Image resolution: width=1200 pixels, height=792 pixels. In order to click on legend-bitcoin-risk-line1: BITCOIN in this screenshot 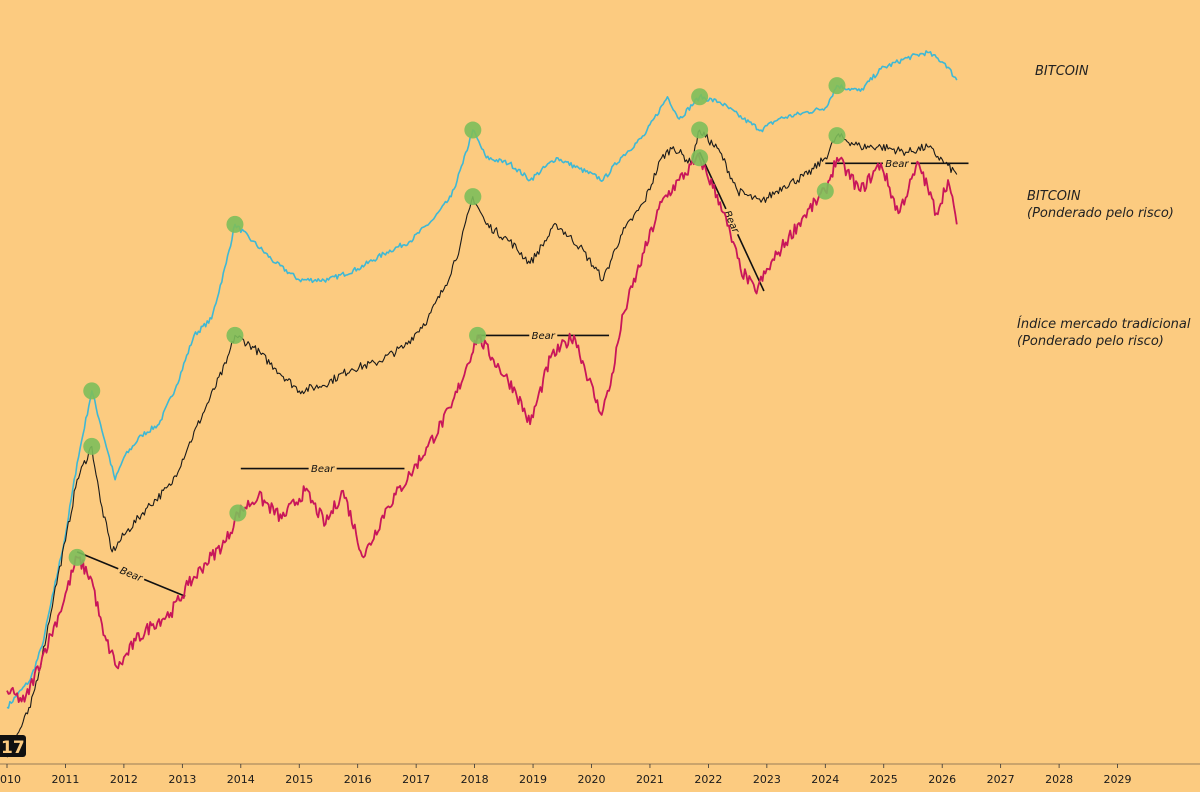, I will do `click(1054, 196)`.